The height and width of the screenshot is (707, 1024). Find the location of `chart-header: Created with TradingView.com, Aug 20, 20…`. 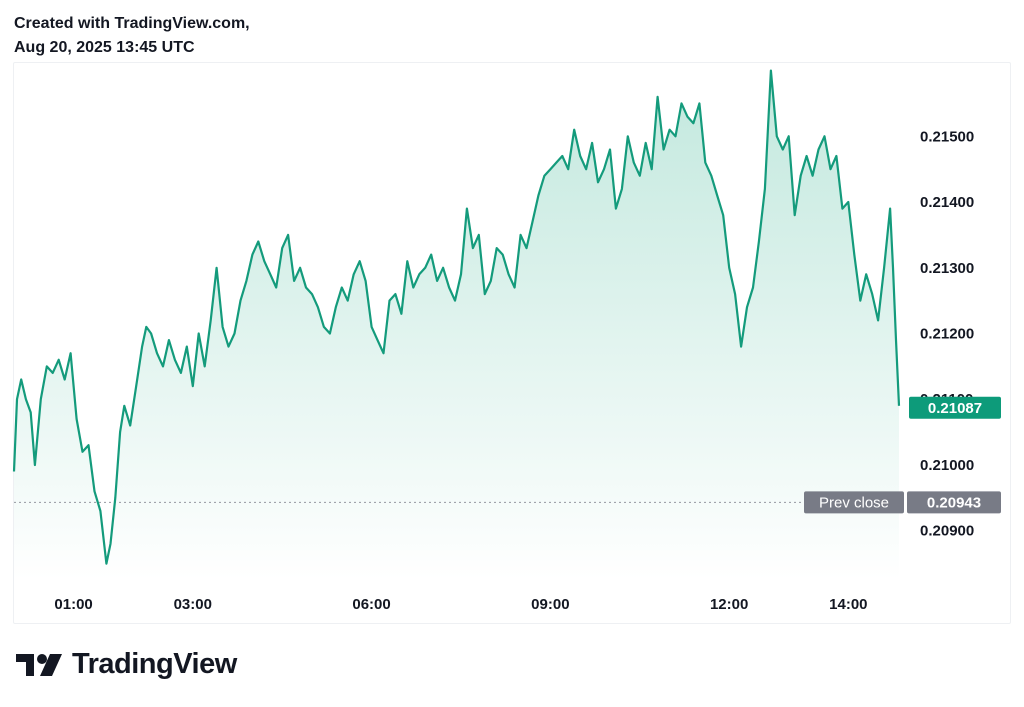

chart-header: Created with TradingView.com, Aug 20, 20… is located at coordinates (132, 36).